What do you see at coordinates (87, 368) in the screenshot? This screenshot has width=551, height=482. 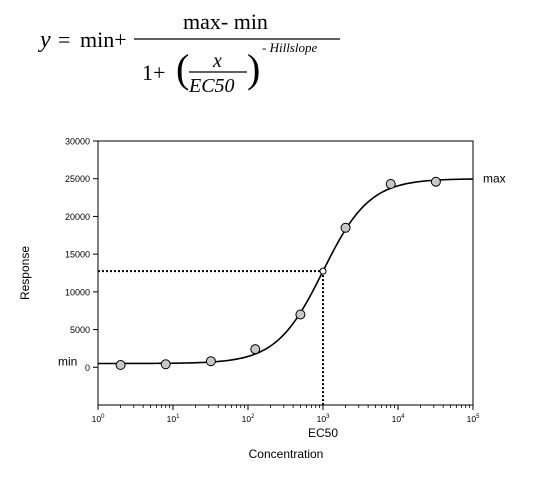 I see `y-tick-label: 0` at bounding box center [87, 368].